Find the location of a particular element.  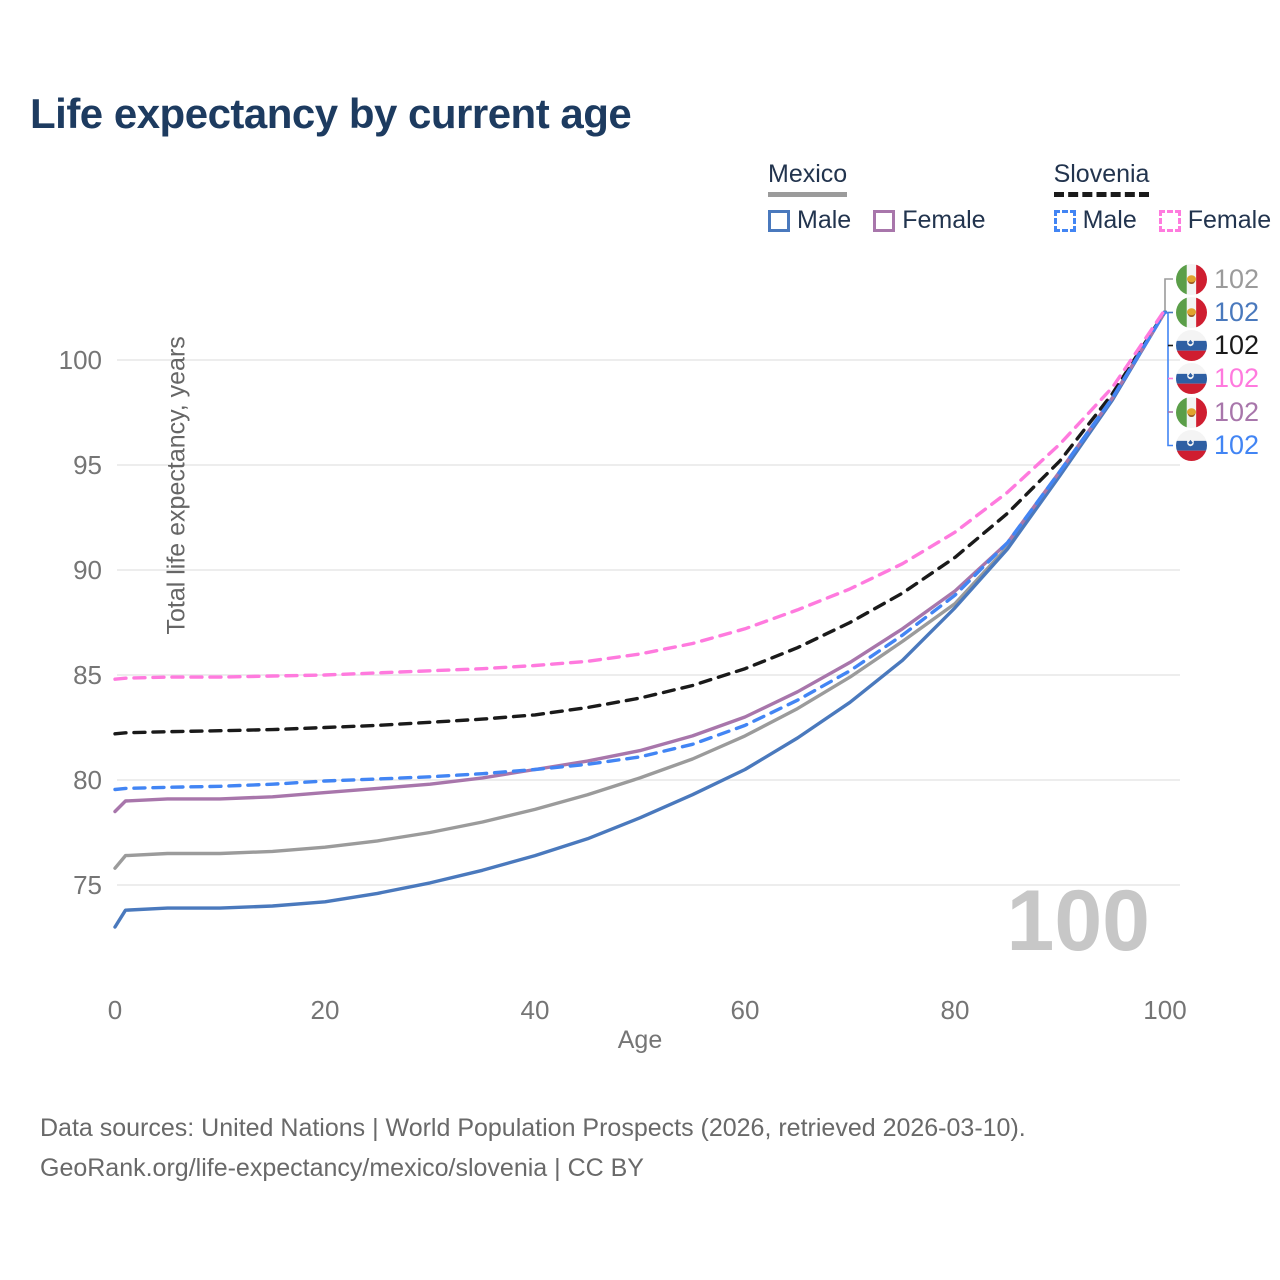

slovenia-female-swatch-icon is located at coordinates (1169, 220).